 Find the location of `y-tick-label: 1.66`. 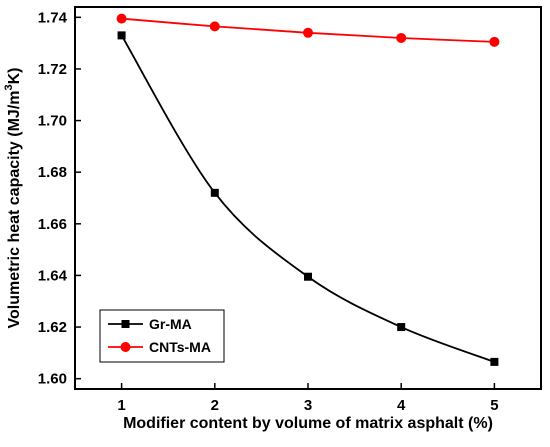

y-tick-label: 1.66 is located at coordinates (52, 224).